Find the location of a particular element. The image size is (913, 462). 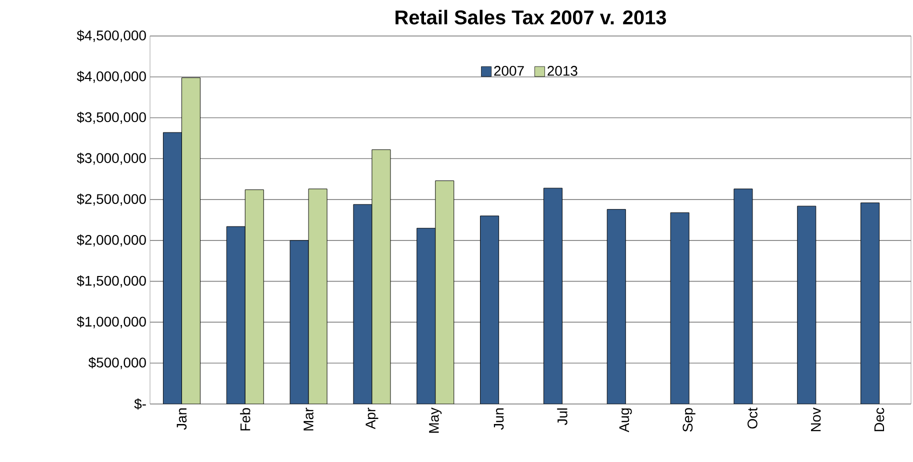

x-tick-label: Jun is located at coordinates (499, 419).